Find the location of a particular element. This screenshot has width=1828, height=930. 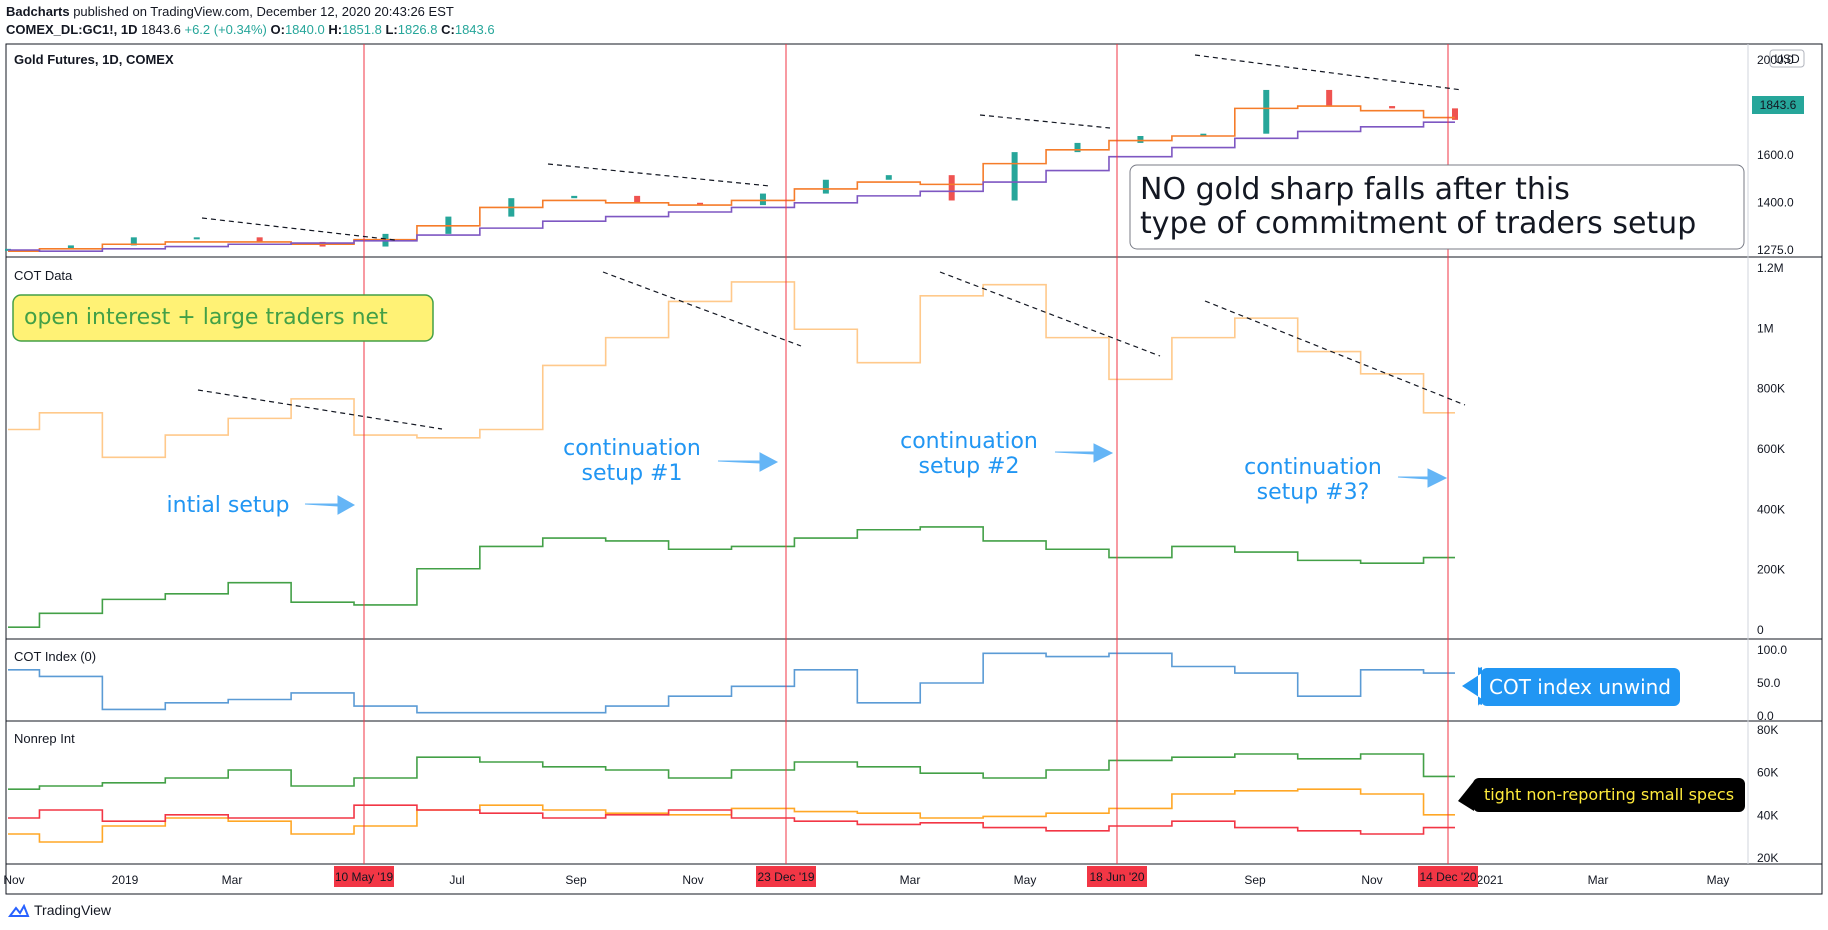

author-name: Badcharts is located at coordinates (38, 11).